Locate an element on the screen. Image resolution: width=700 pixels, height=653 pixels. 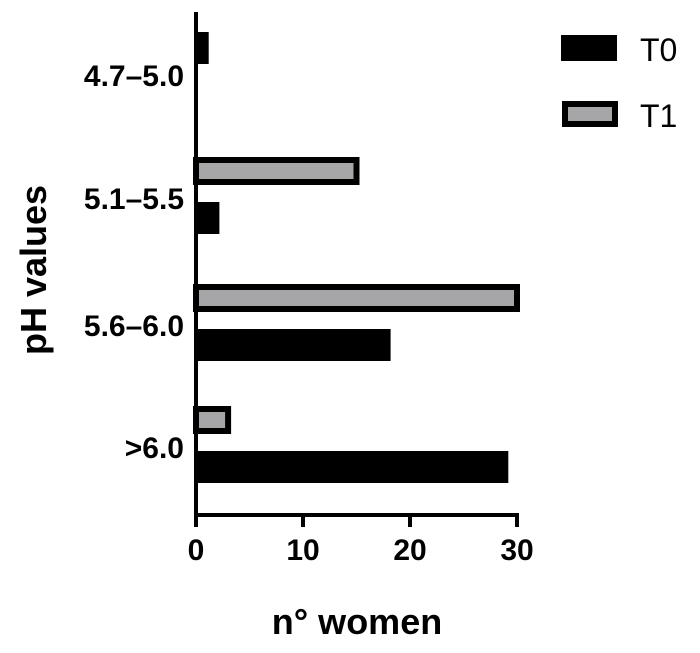
y-tick-label: 5.6–6.0 is located at coordinates (134, 326).